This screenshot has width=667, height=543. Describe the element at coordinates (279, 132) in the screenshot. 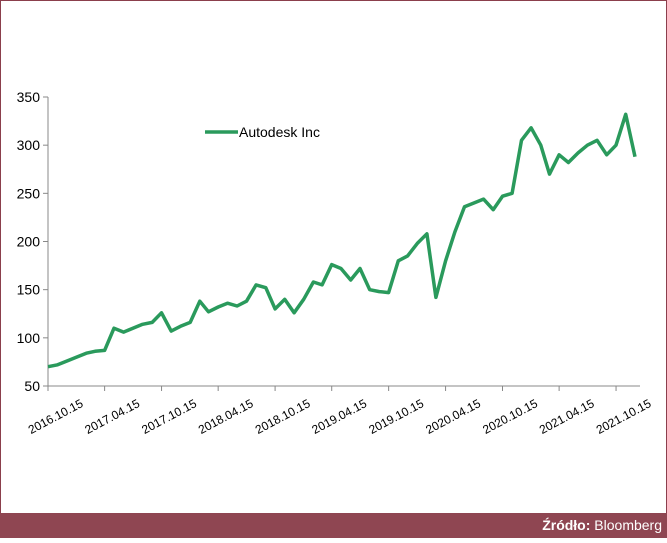

I see `legend-label: Autodesk Inc` at that location.